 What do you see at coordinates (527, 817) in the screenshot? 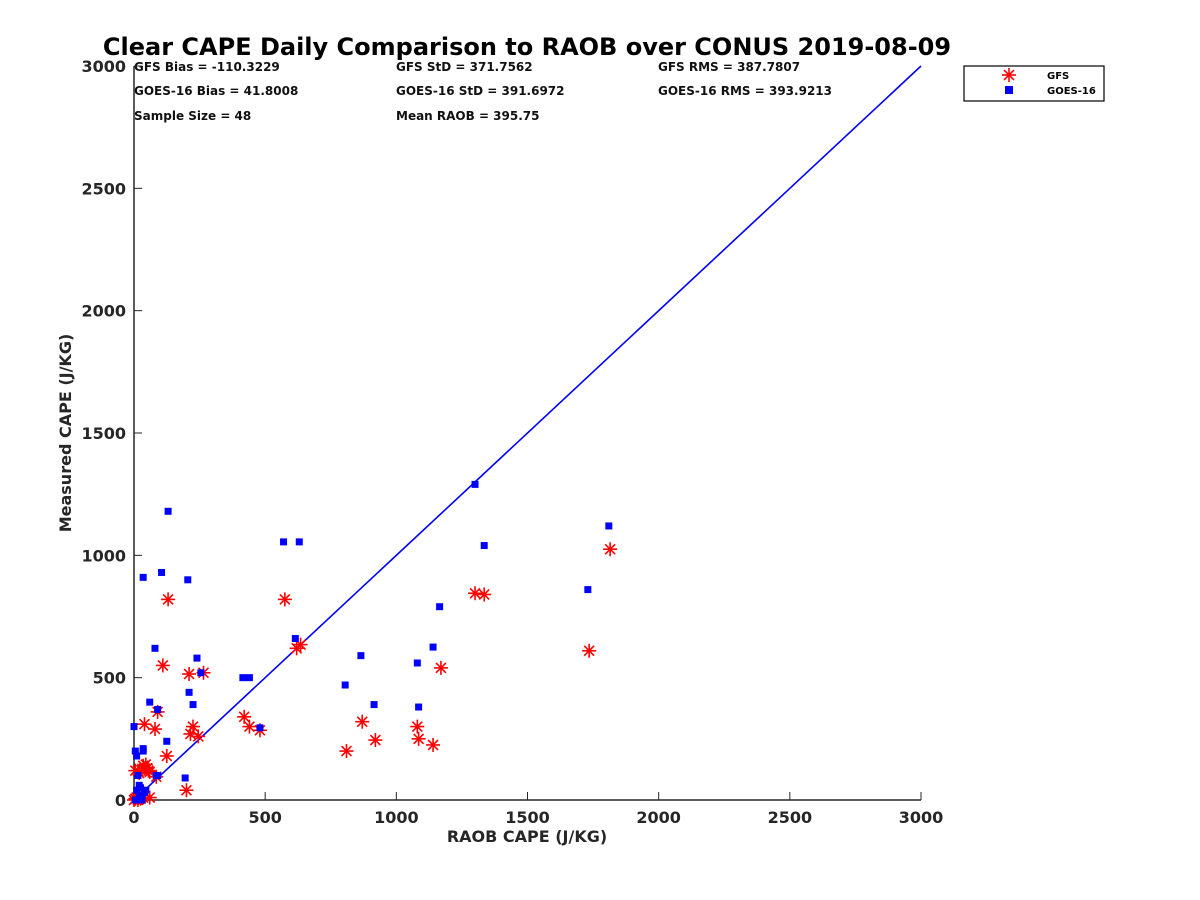
I see `x-tick-label: 1500` at bounding box center [527, 817].